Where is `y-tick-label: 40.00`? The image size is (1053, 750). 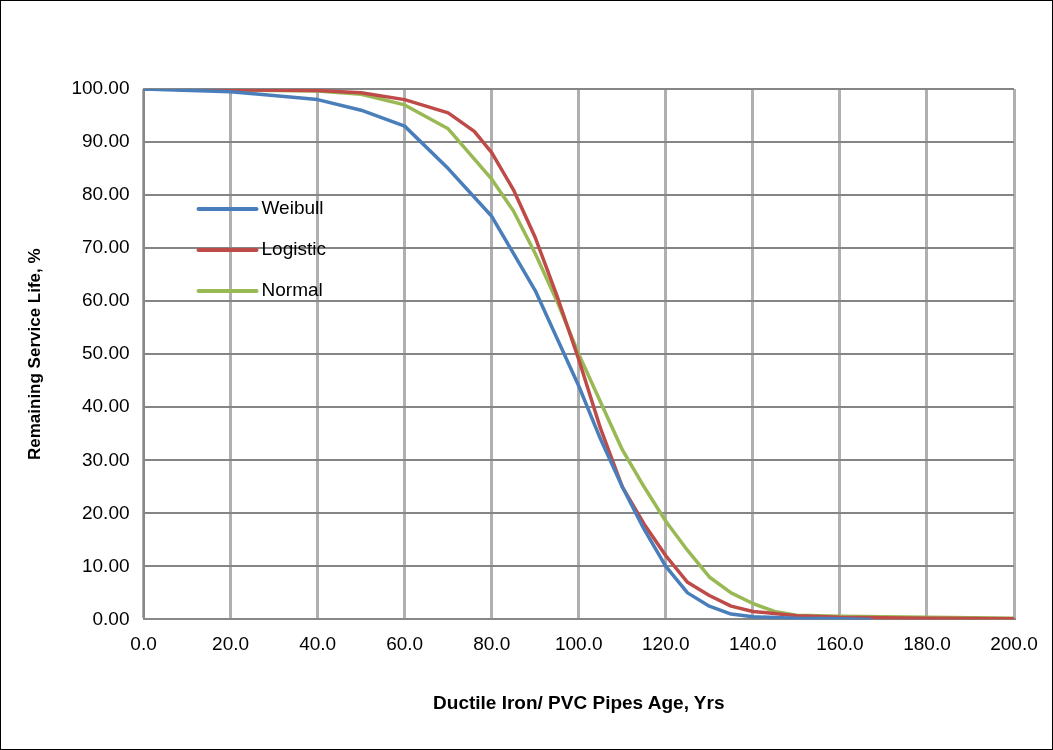 y-tick-label: 40.00 is located at coordinates (105, 406).